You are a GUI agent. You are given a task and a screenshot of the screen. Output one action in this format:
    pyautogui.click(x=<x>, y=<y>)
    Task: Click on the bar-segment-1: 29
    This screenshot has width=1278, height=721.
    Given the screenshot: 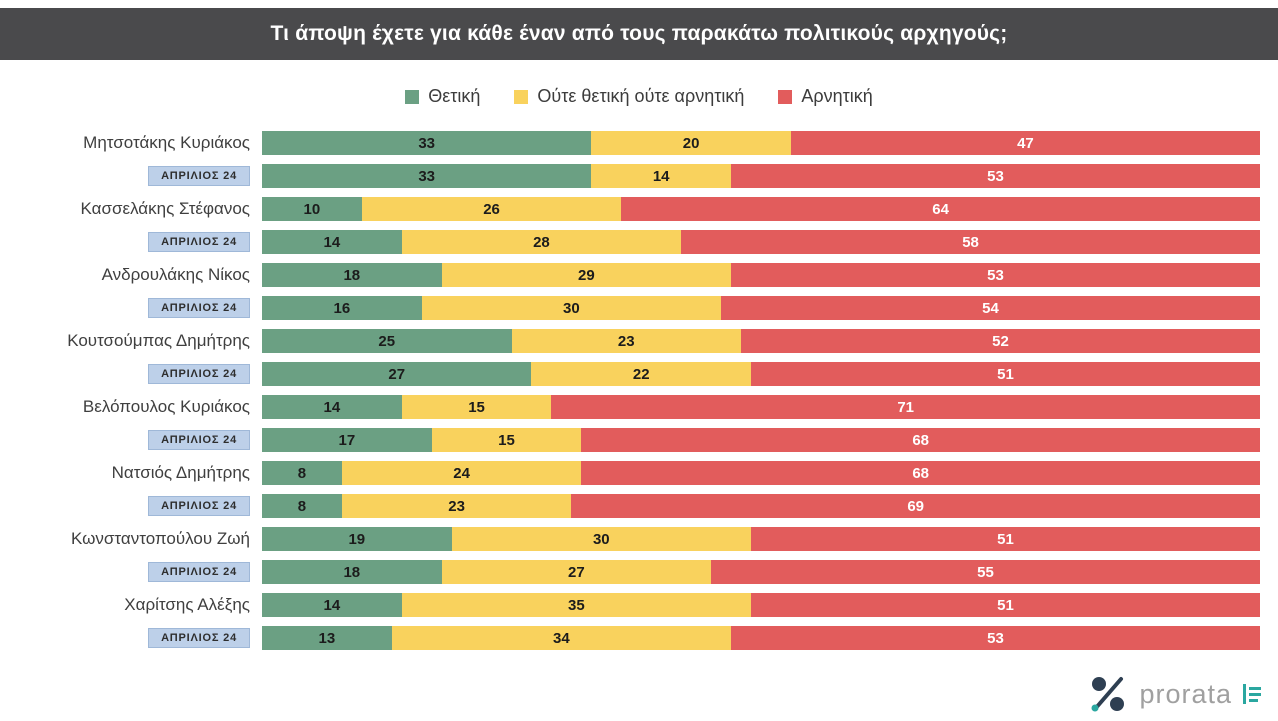 What is the action you would take?
    pyautogui.click(x=586, y=275)
    